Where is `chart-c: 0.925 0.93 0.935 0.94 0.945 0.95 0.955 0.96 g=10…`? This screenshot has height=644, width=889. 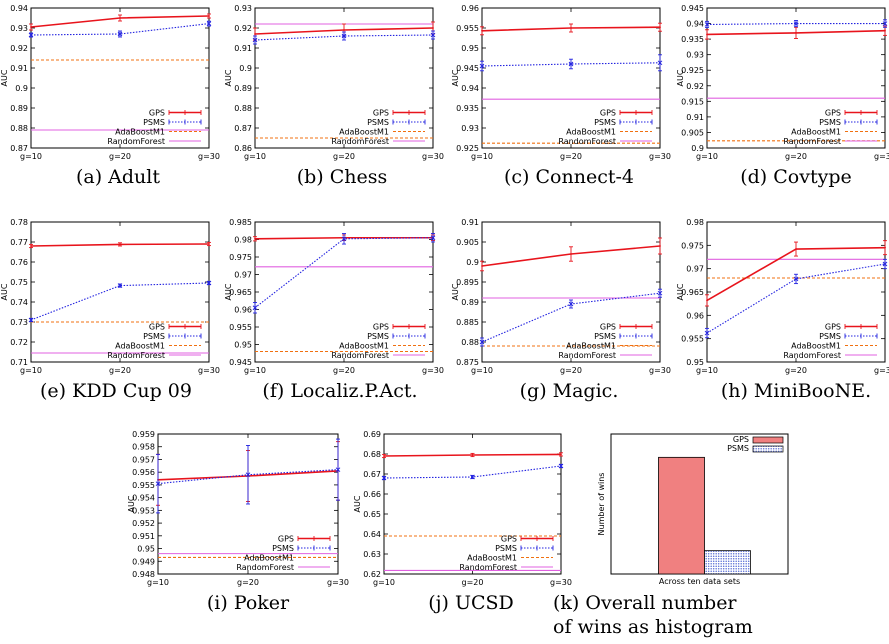 chart-c: 0.925 0.93 0.935 0.94 0.945 0.95 0.955 0.96 g=10… is located at coordinates (561, 96).